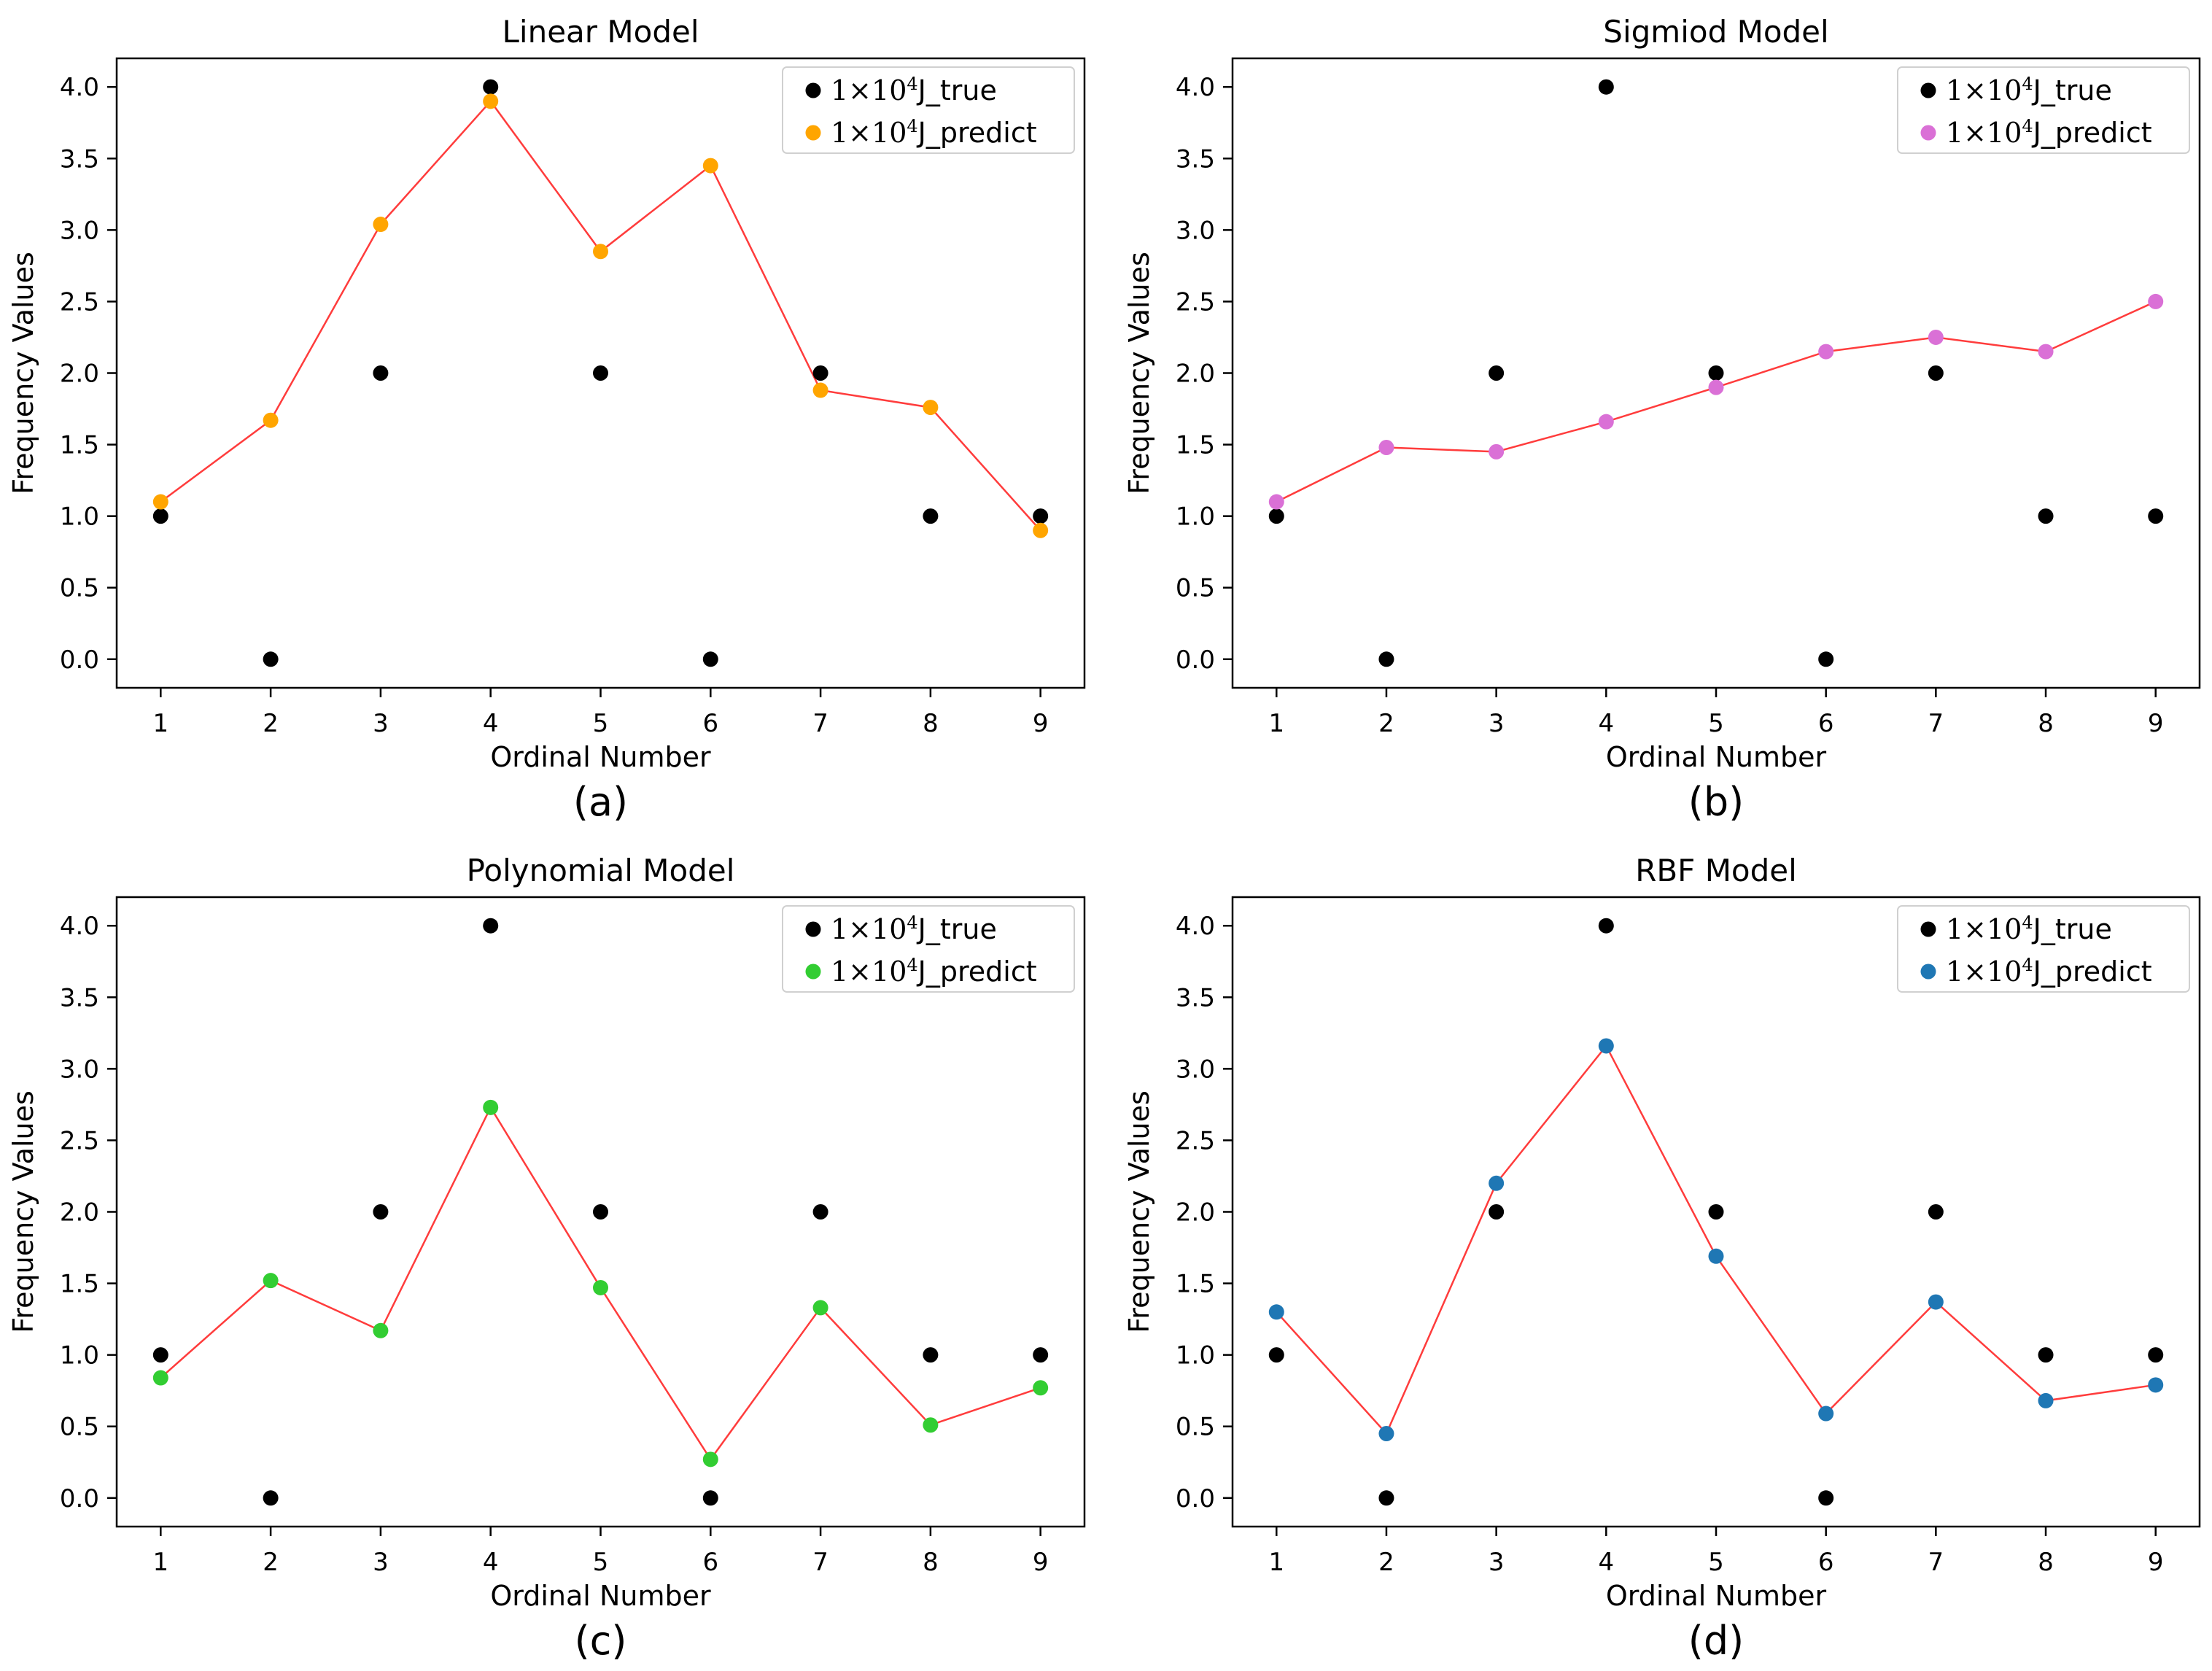 This screenshot has width=2212, height=1671. I want to click on y-tick-label: 3.0, so click(1195, 1069).